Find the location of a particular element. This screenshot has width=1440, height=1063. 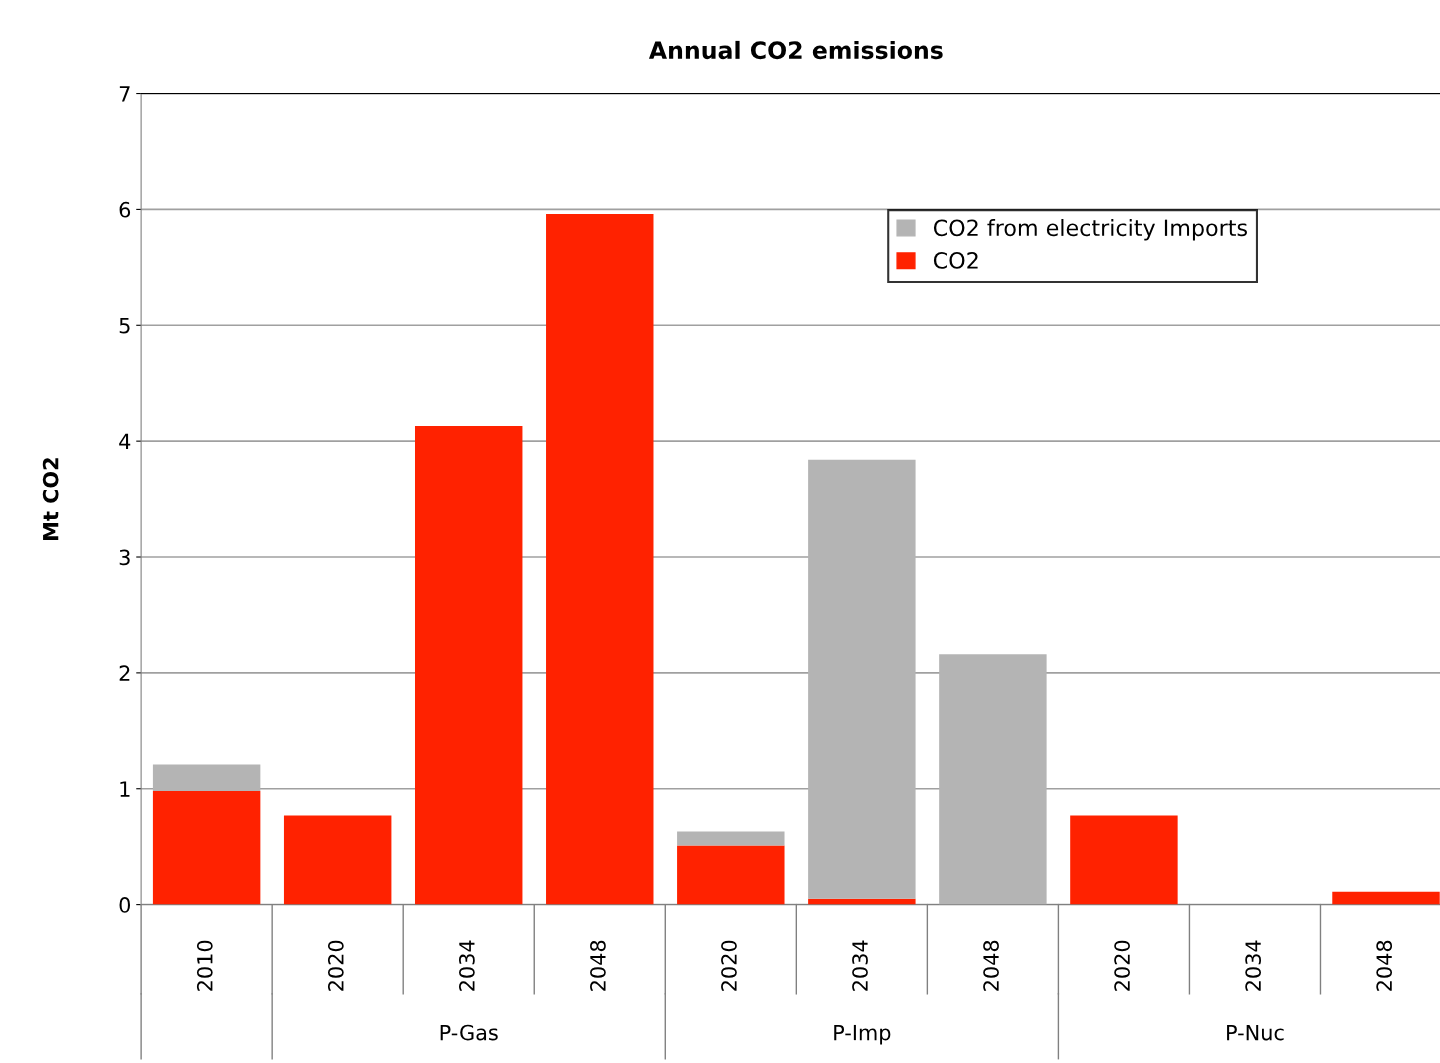

y-tick-label: 7 is located at coordinates (124, 94).